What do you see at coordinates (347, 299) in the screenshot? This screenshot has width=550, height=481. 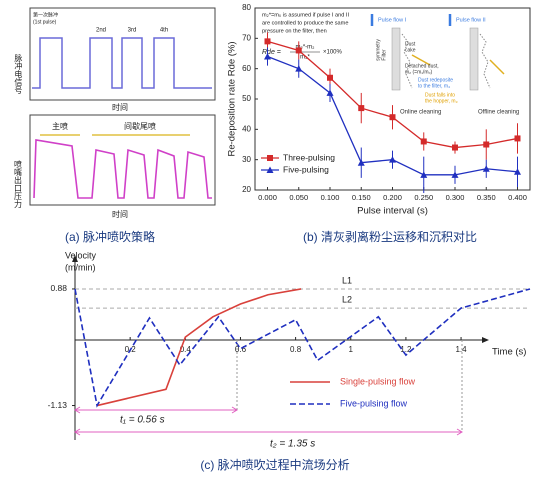 I see `reference-label: L2` at bounding box center [347, 299].